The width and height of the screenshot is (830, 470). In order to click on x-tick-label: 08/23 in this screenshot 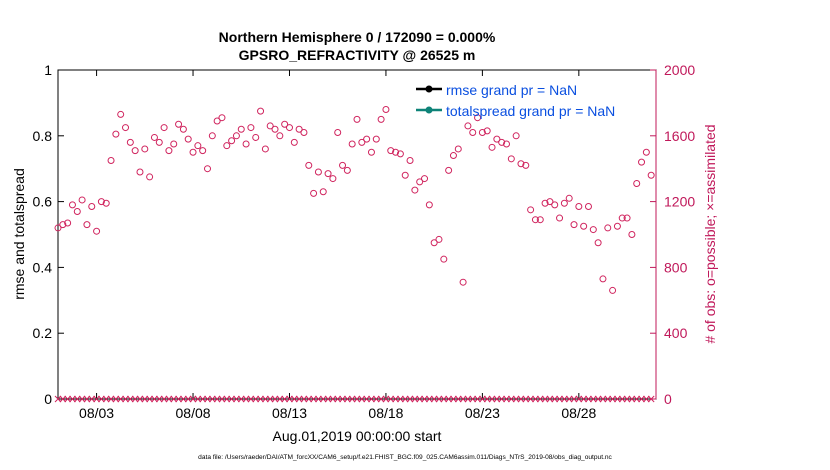, I will do `click(482, 413)`.